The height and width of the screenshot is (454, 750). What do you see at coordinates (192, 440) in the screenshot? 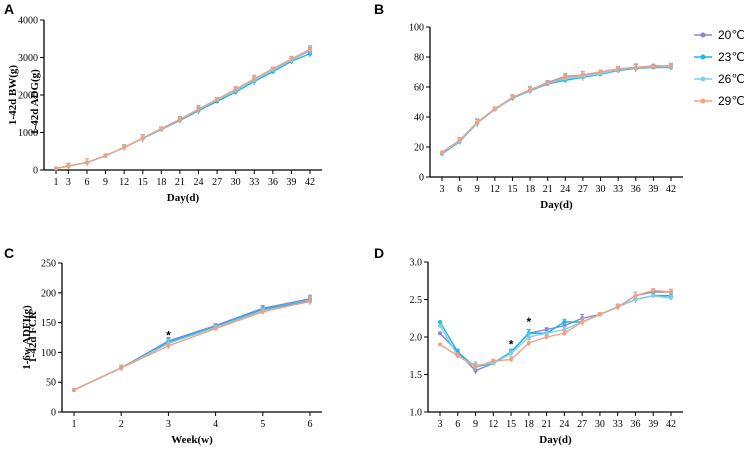
I see `x-axis-title: Week(w)` at bounding box center [192, 440].